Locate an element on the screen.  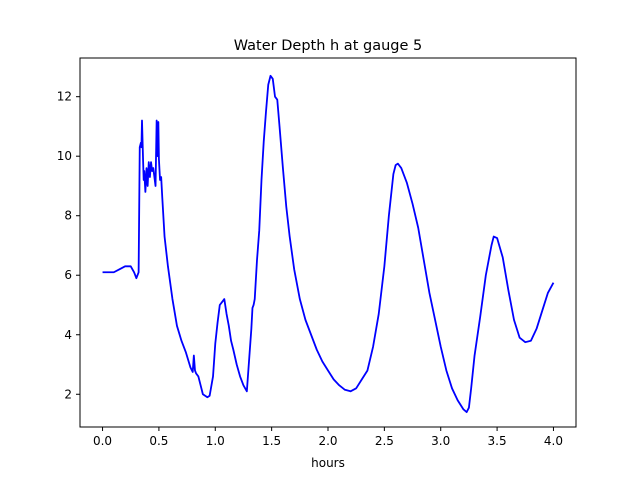
y-tick-label: 6 is located at coordinates (68, 275).